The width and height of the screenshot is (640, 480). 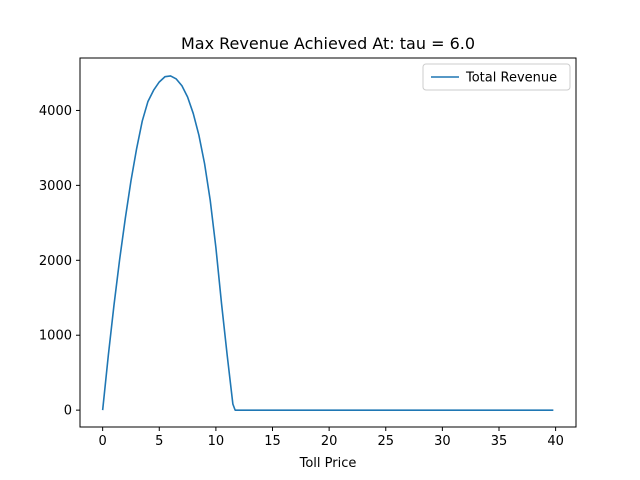 What do you see at coordinates (55, 261) in the screenshot?
I see `y-tick-label: 2000` at bounding box center [55, 261].